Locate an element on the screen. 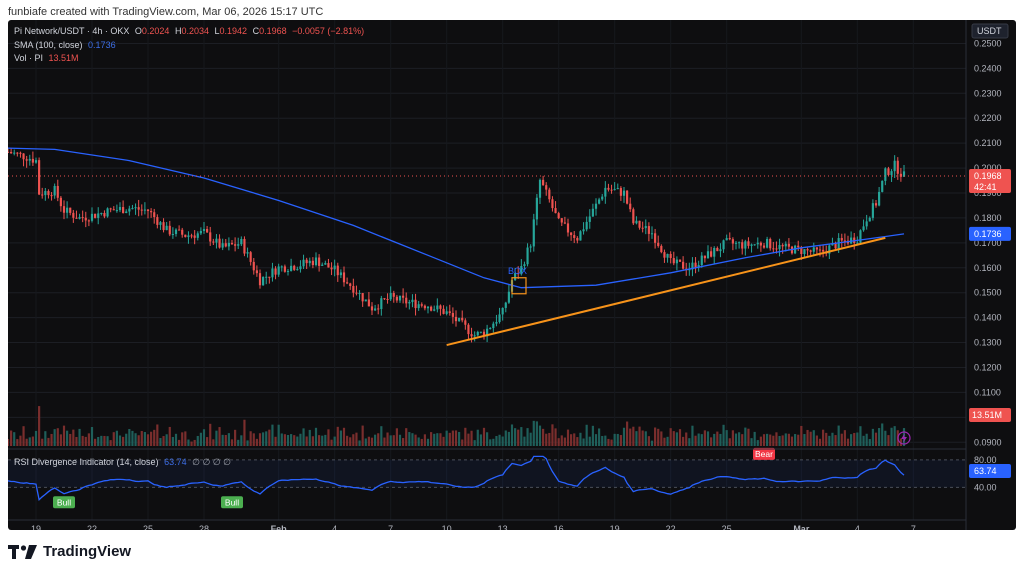 This screenshot has width=1024, height=576. bear-signal is located at coordinates (764, 453).